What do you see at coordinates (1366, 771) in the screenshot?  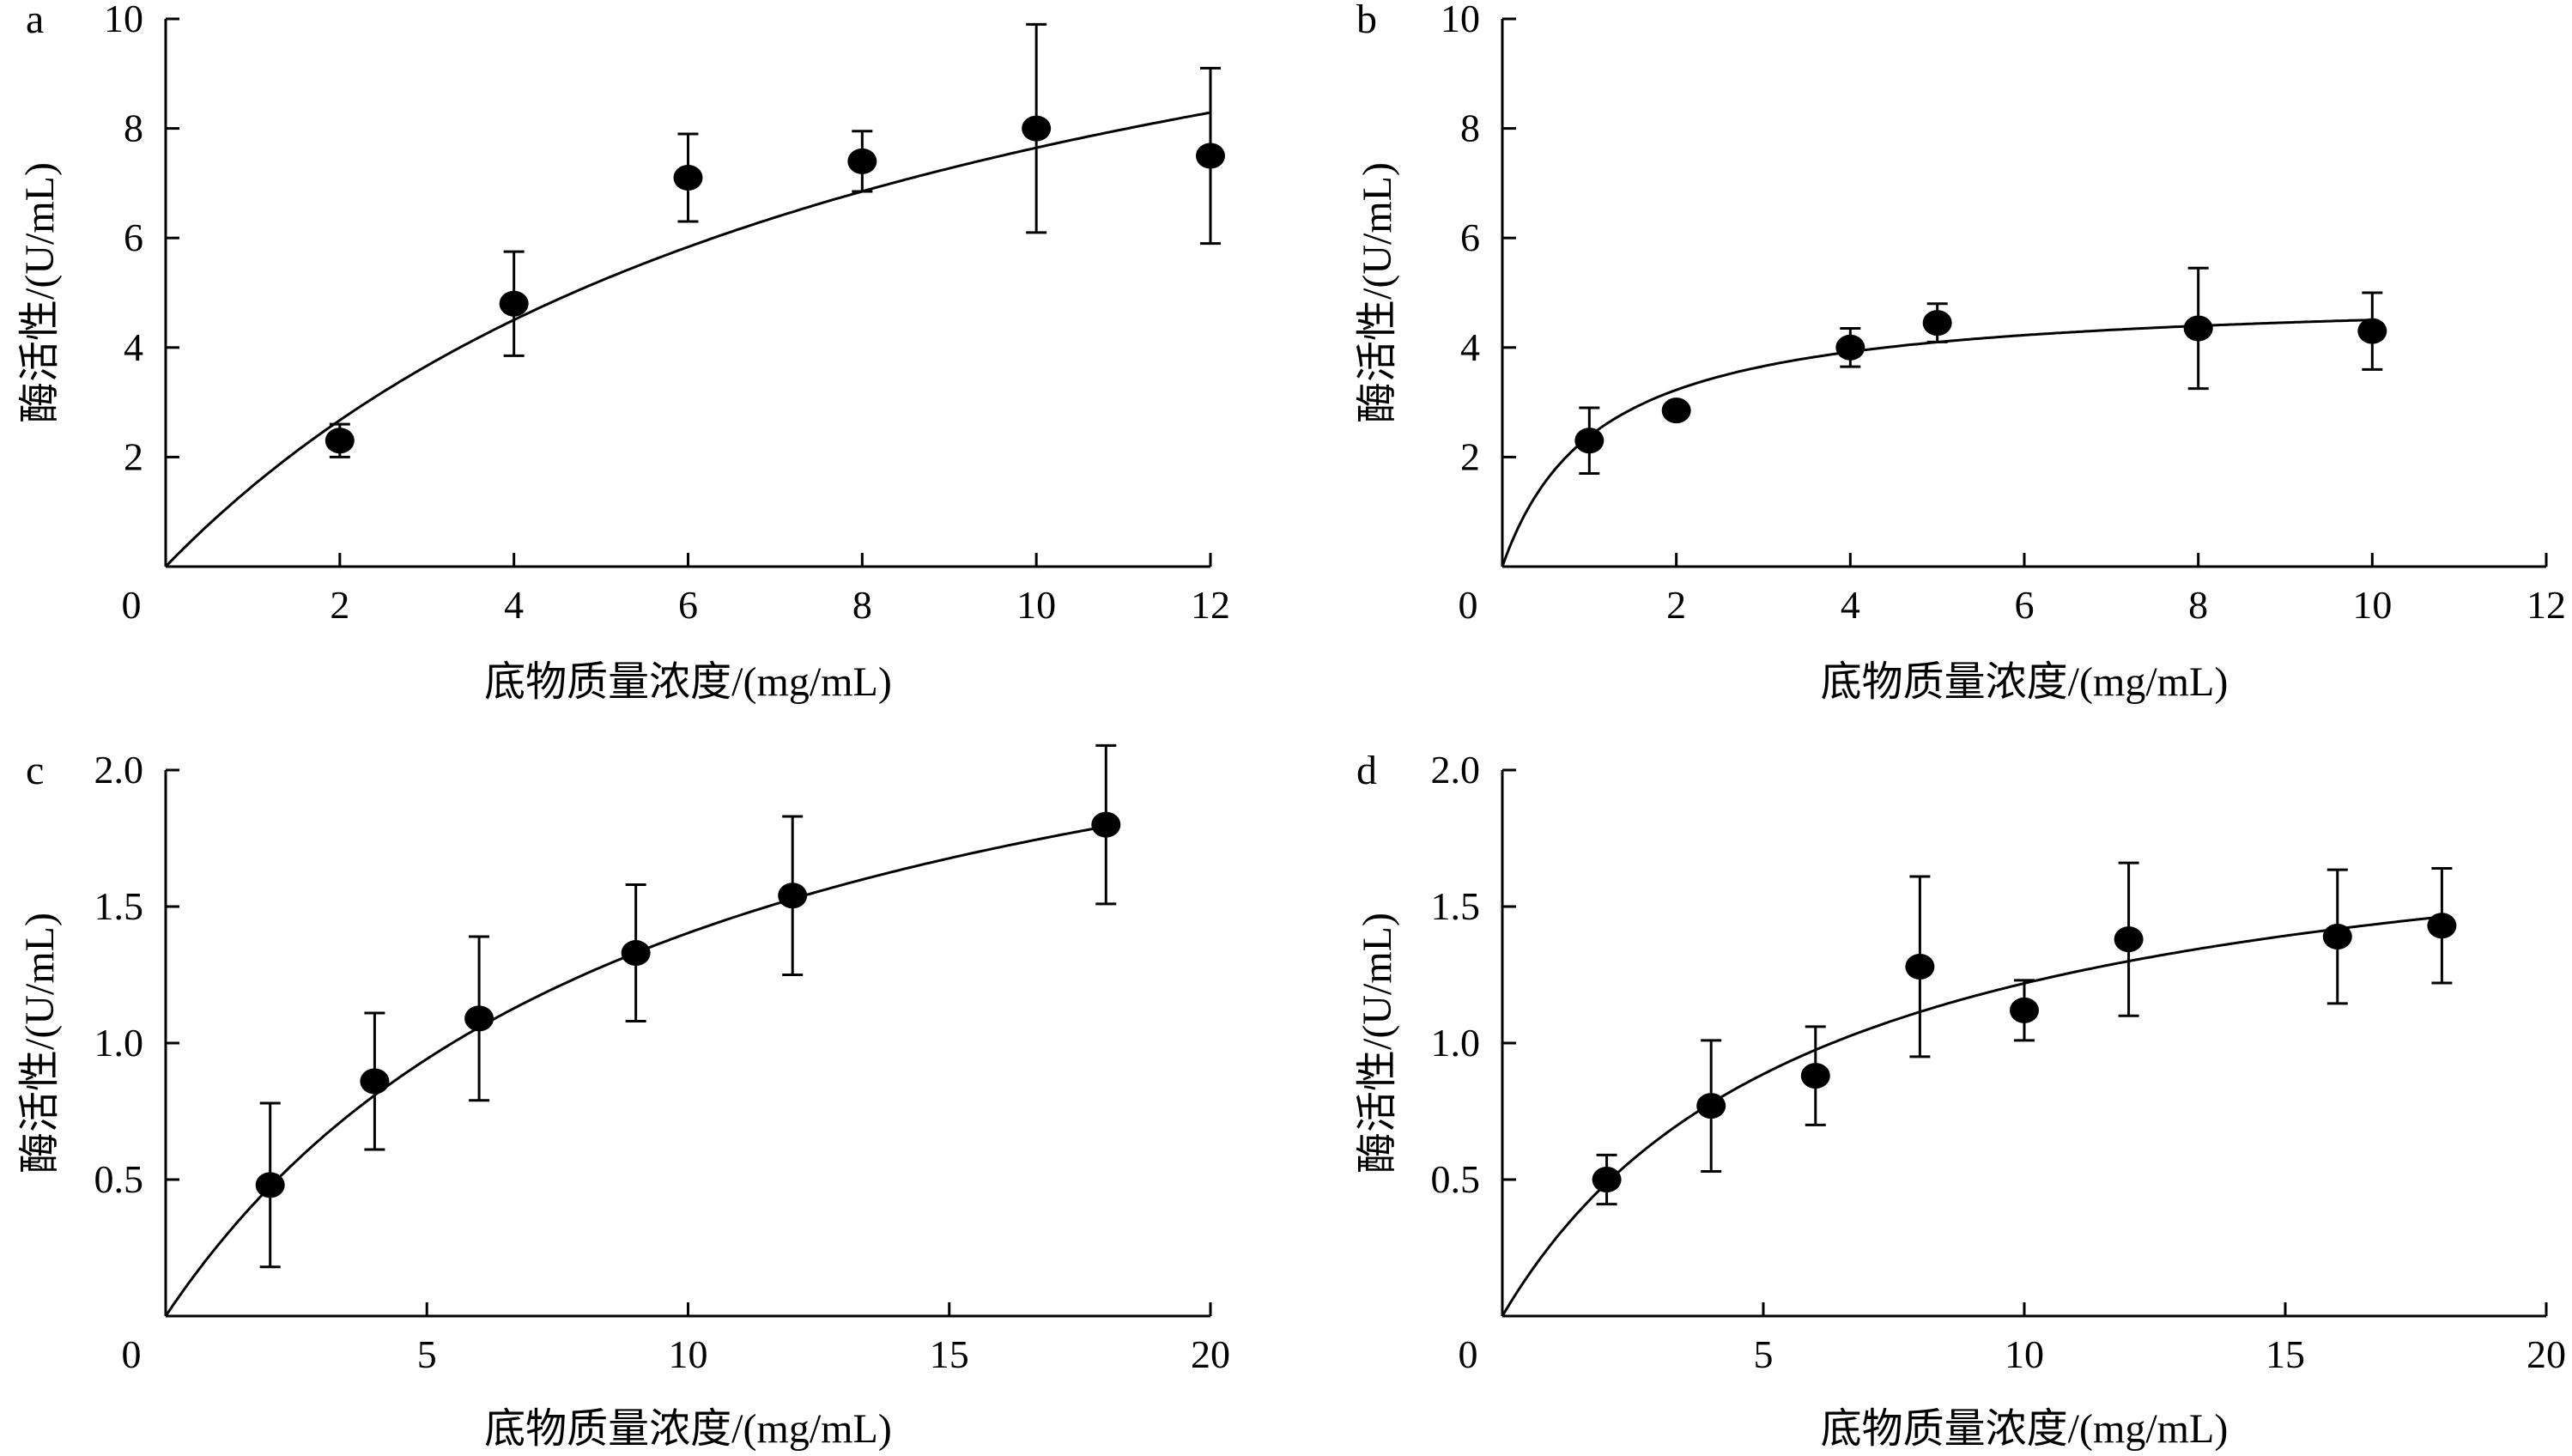 I see `panel-letter: d` at bounding box center [1366, 771].